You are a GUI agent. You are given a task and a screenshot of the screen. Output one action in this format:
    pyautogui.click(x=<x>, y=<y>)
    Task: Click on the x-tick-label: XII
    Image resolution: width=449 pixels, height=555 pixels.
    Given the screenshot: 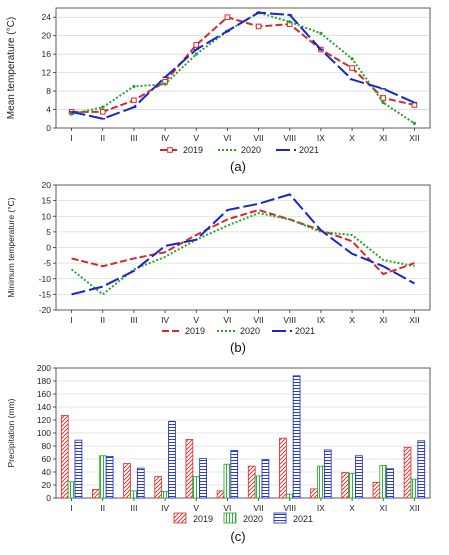 What is the action you would take?
    pyautogui.click(x=414, y=138)
    